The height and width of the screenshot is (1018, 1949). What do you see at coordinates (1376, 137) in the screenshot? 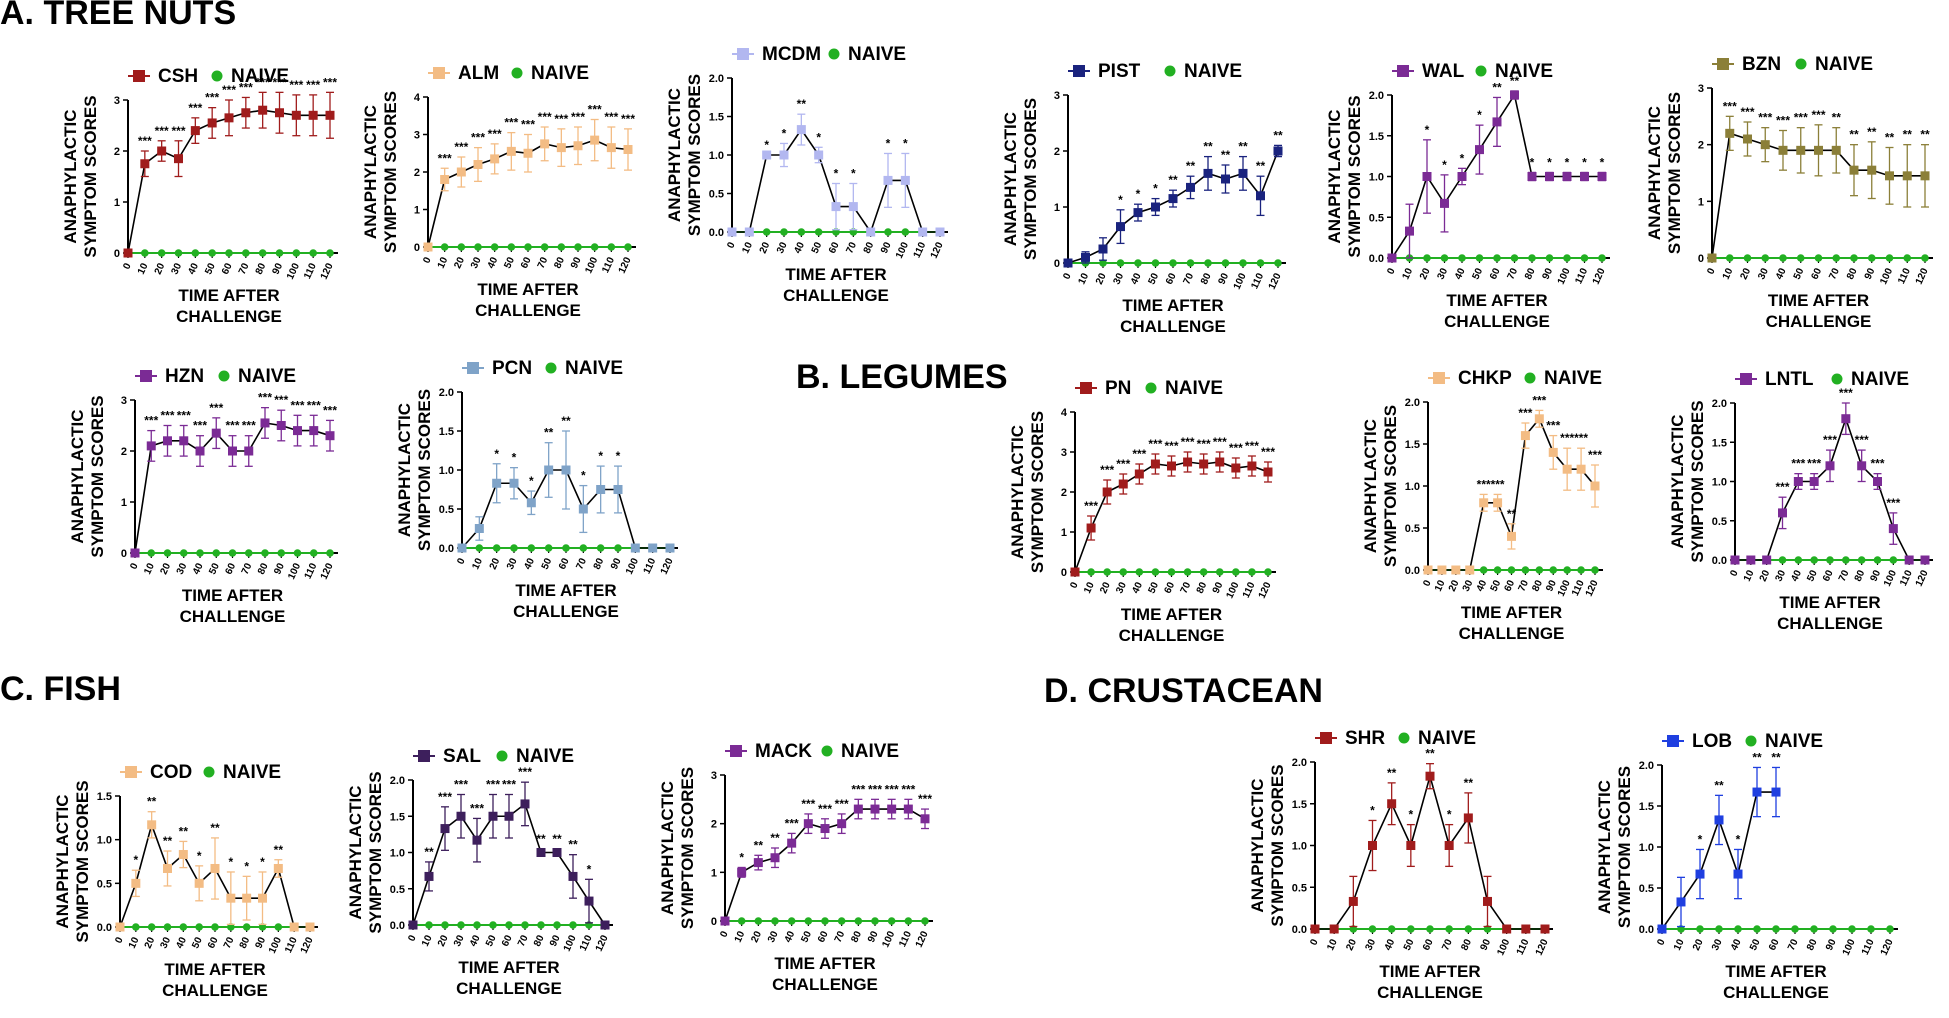
I see `y-tick-label: 1.5` at bounding box center [1376, 137].